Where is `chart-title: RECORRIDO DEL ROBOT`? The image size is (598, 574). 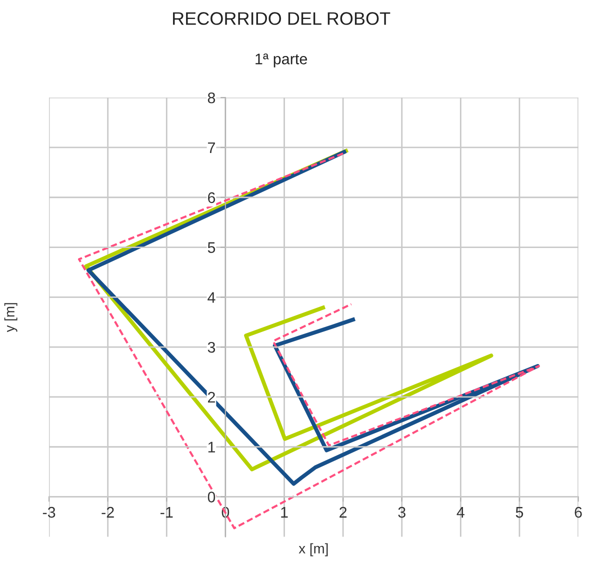
chart-title: RECORRIDO DEL ROBOT is located at coordinates (281, 18).